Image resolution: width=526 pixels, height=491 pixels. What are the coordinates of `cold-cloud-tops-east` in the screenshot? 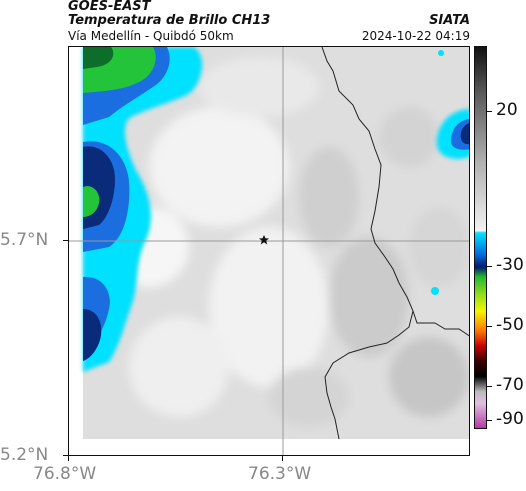 It's located at (450, 172).